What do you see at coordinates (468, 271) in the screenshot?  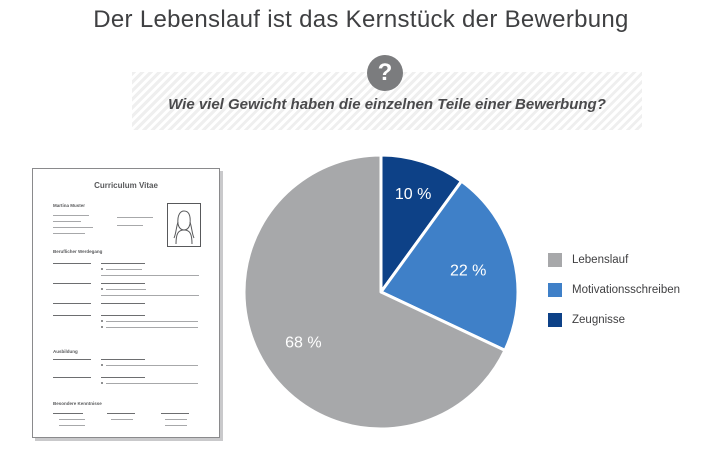 I see `pie-label-motivationsschreiben: 22 %` at bounding box center [468, 271].